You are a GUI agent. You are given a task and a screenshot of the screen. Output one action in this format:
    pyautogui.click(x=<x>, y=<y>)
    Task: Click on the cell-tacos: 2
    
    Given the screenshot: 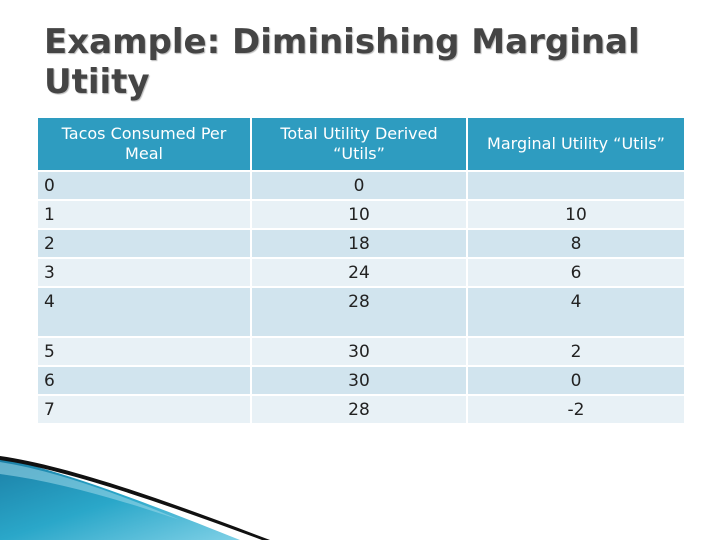 What is the action you would take?
    pyautogui.click(x=144, y=243)
    